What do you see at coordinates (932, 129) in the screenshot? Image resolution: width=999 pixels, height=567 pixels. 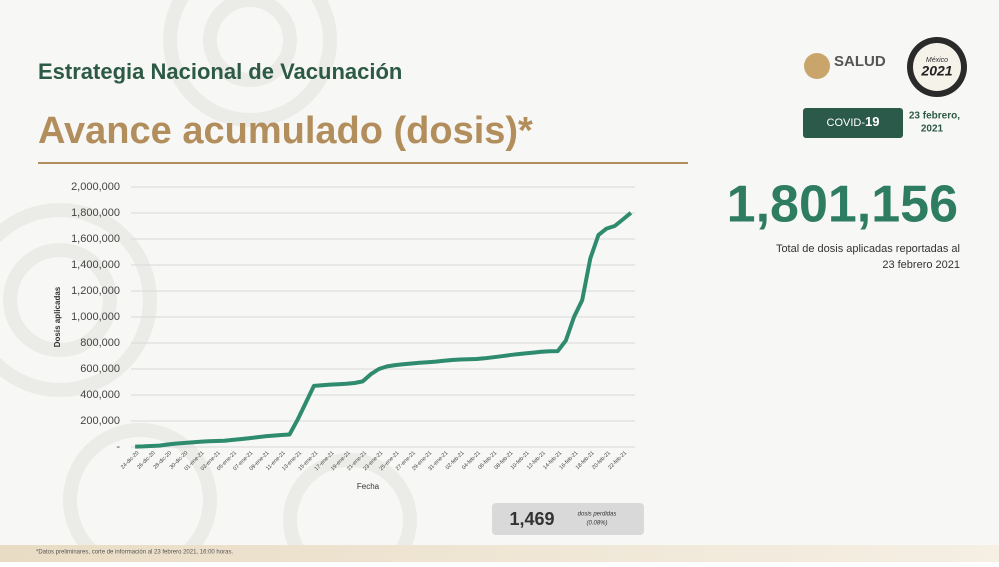 I see `date: 2021` at bounding box center [932, 129].